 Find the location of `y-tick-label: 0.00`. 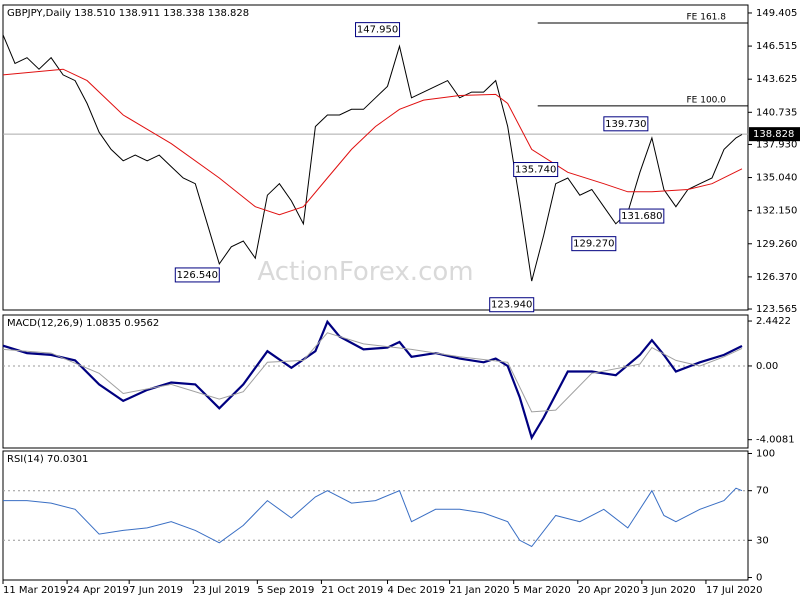

y-tick-label: 0.00 is located at coordinates (767, 366).